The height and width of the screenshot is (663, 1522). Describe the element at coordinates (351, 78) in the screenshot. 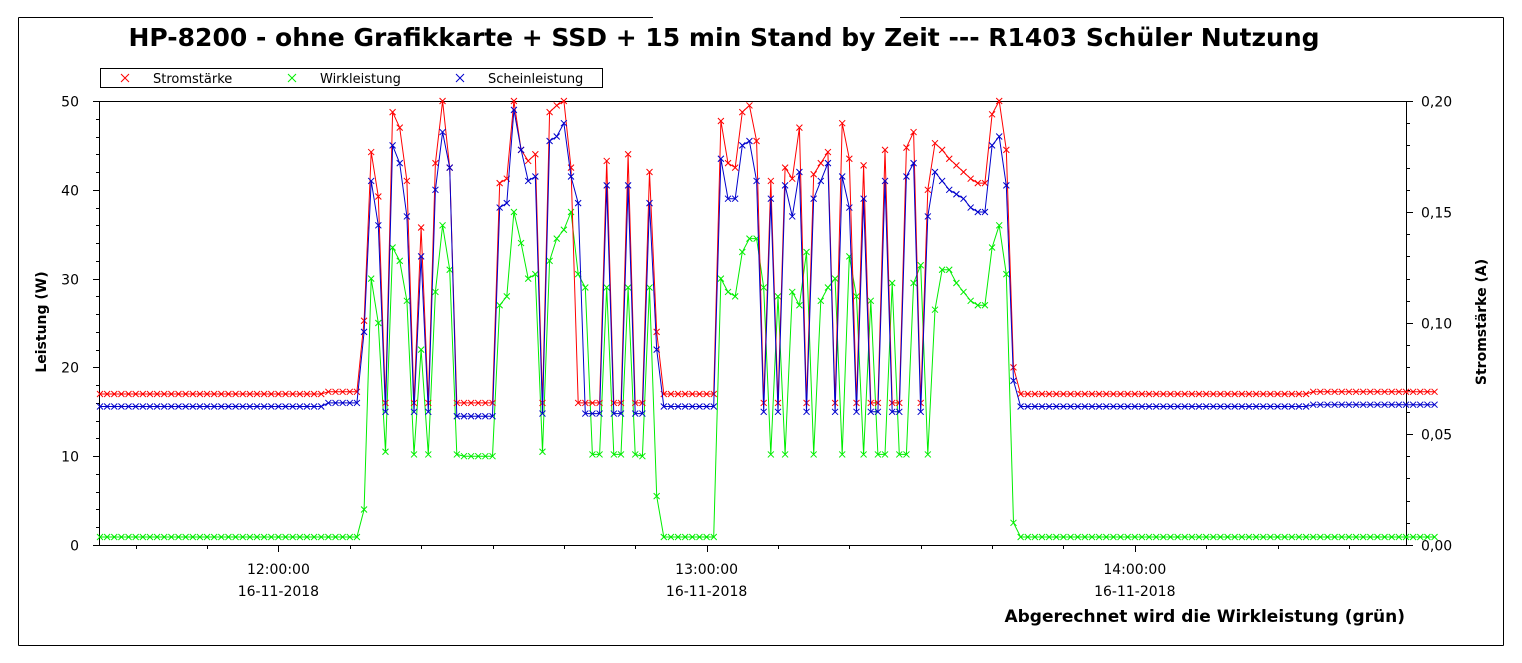

I see `legend: Stromstärke Wirkleistung Scheinleistung` at that location.